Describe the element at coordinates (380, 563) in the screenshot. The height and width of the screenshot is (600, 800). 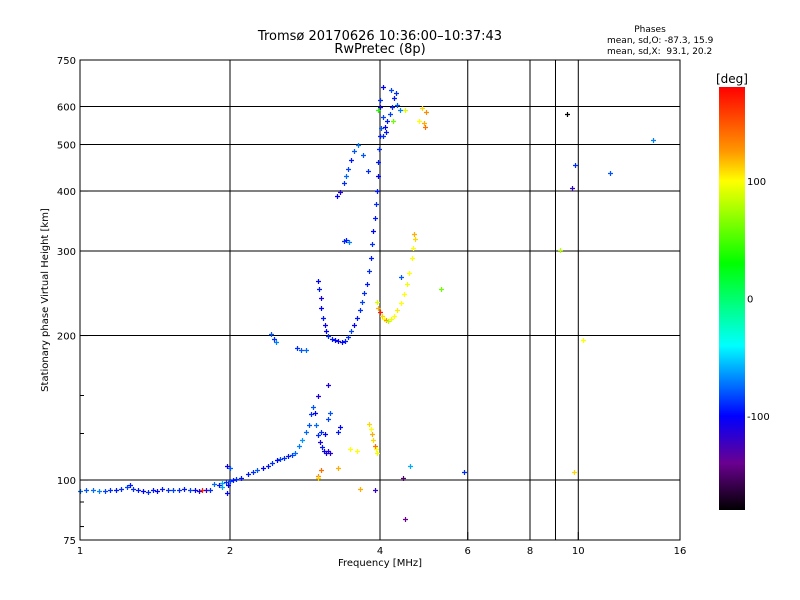
I see `x-axis-label: Frequency [MHz]` at that location.